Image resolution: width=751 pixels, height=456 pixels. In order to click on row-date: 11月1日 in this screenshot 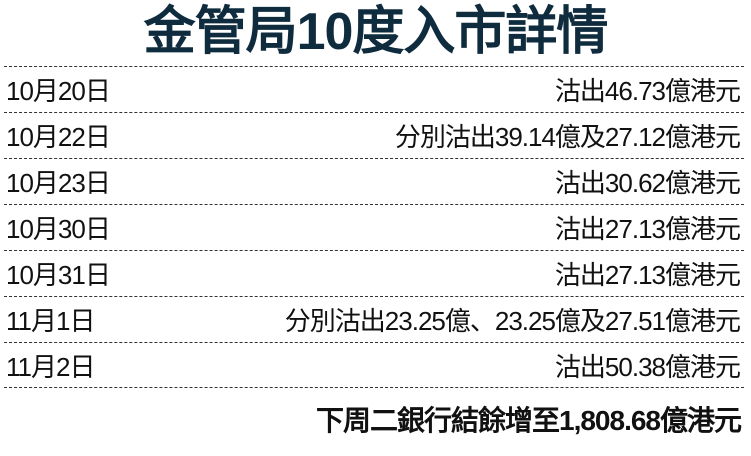, I will do `click(50, 321)`.